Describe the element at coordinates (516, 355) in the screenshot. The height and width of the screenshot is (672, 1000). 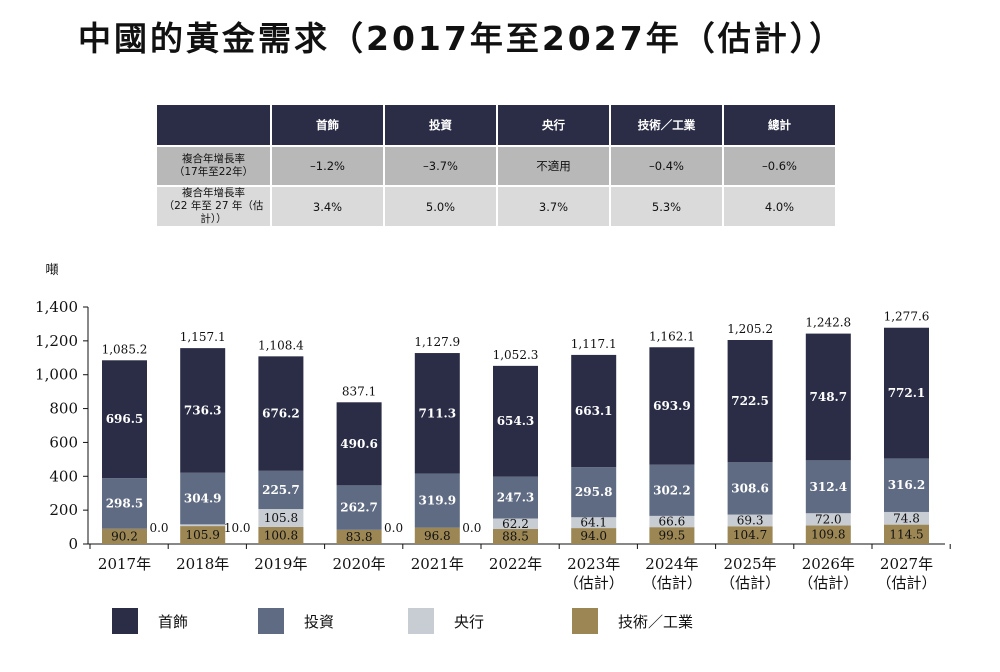
I see `total-label: 1,052.3` at that location.